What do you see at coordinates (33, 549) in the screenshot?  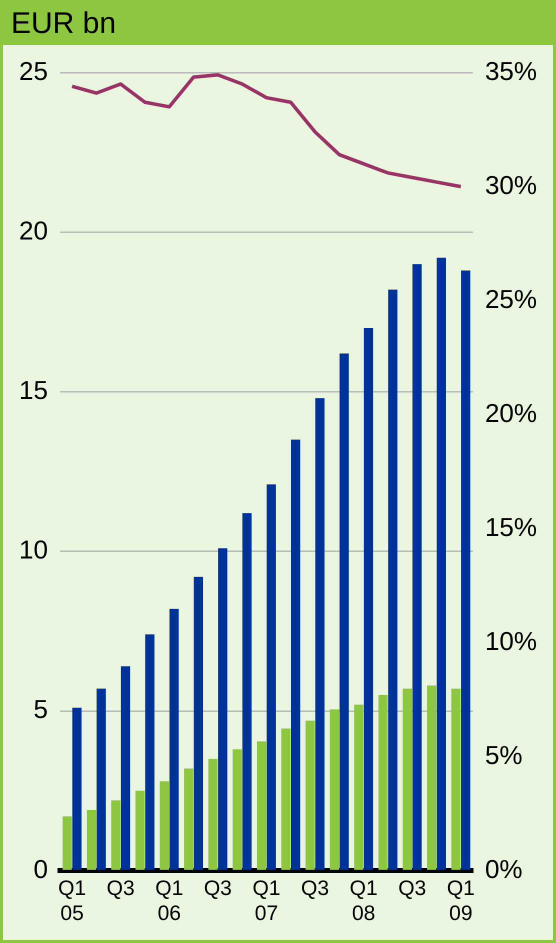 I see `y-tick-label: 10` at bounding box center [33, 549].